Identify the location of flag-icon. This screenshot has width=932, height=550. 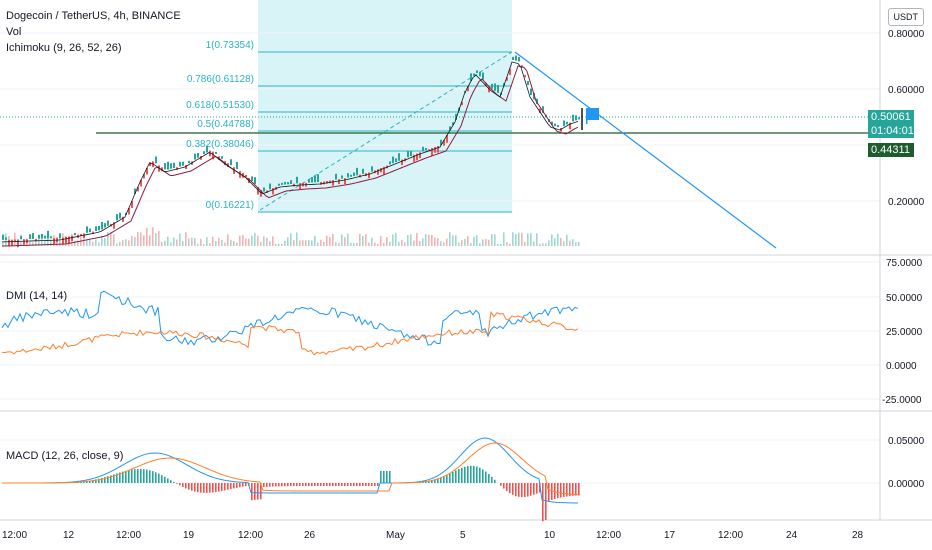
(593, 116).